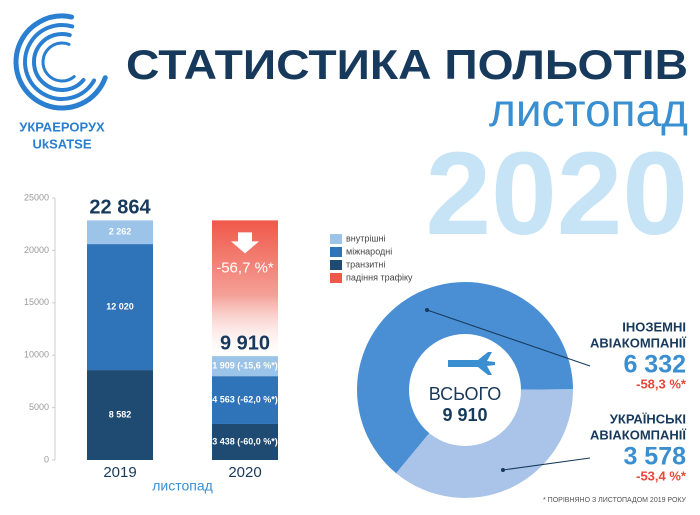  What do you see at coordinates (36, 302) in the screenshot?
I see `y-tick-label: 15000` at bounding box center [36, 302].